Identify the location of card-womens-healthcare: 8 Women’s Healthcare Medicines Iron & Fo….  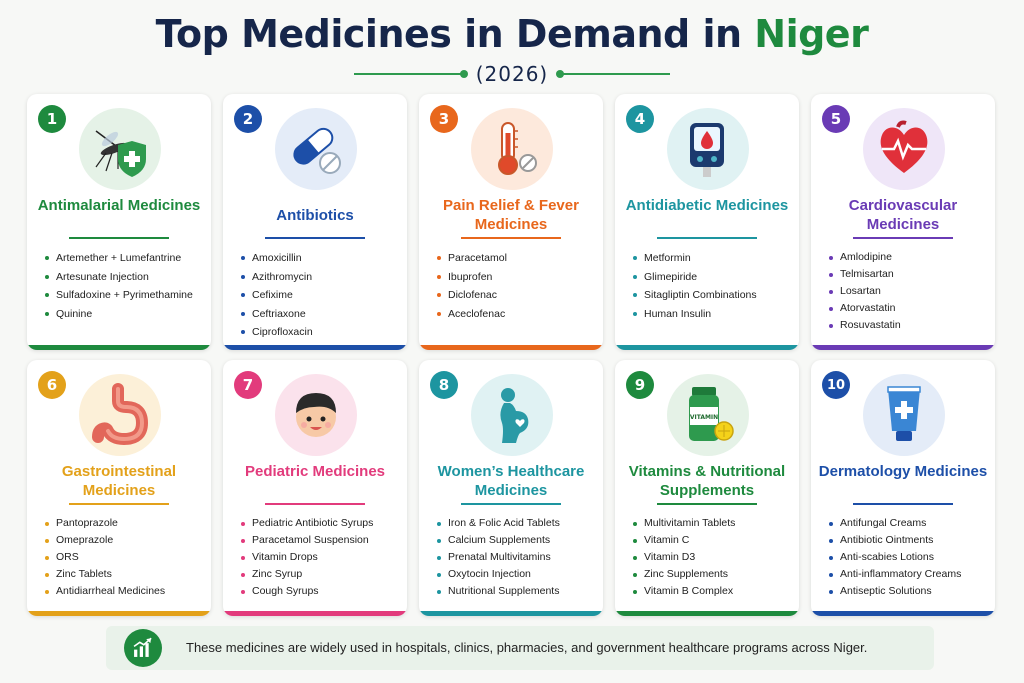
(511, 488).